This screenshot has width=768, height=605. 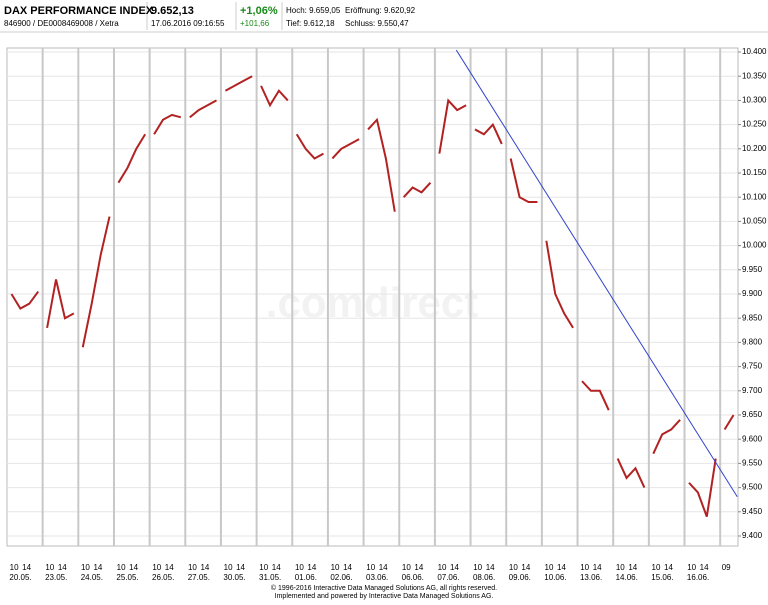 What do you see at coordinates (726, 567) in the screenshot?
I see `x-tick-label: 09` at bounding box center [726, 567].